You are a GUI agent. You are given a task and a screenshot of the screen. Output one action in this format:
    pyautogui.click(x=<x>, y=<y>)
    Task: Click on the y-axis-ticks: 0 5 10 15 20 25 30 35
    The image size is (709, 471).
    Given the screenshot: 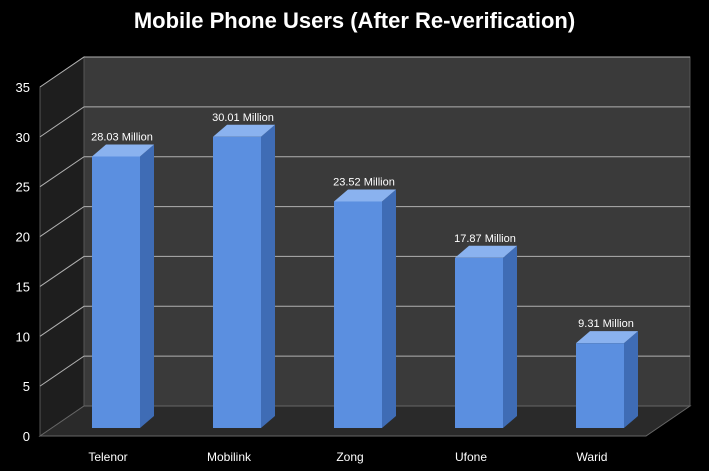 What is the action you would take?
    pyautogui.click(x=23, y=262)
    